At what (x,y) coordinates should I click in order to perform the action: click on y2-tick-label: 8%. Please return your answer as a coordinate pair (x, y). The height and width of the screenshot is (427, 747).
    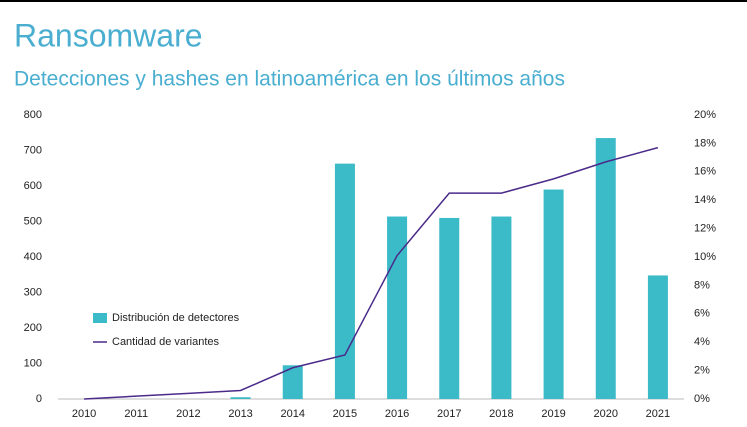
    Looking at the image, I should click on (702, 285).